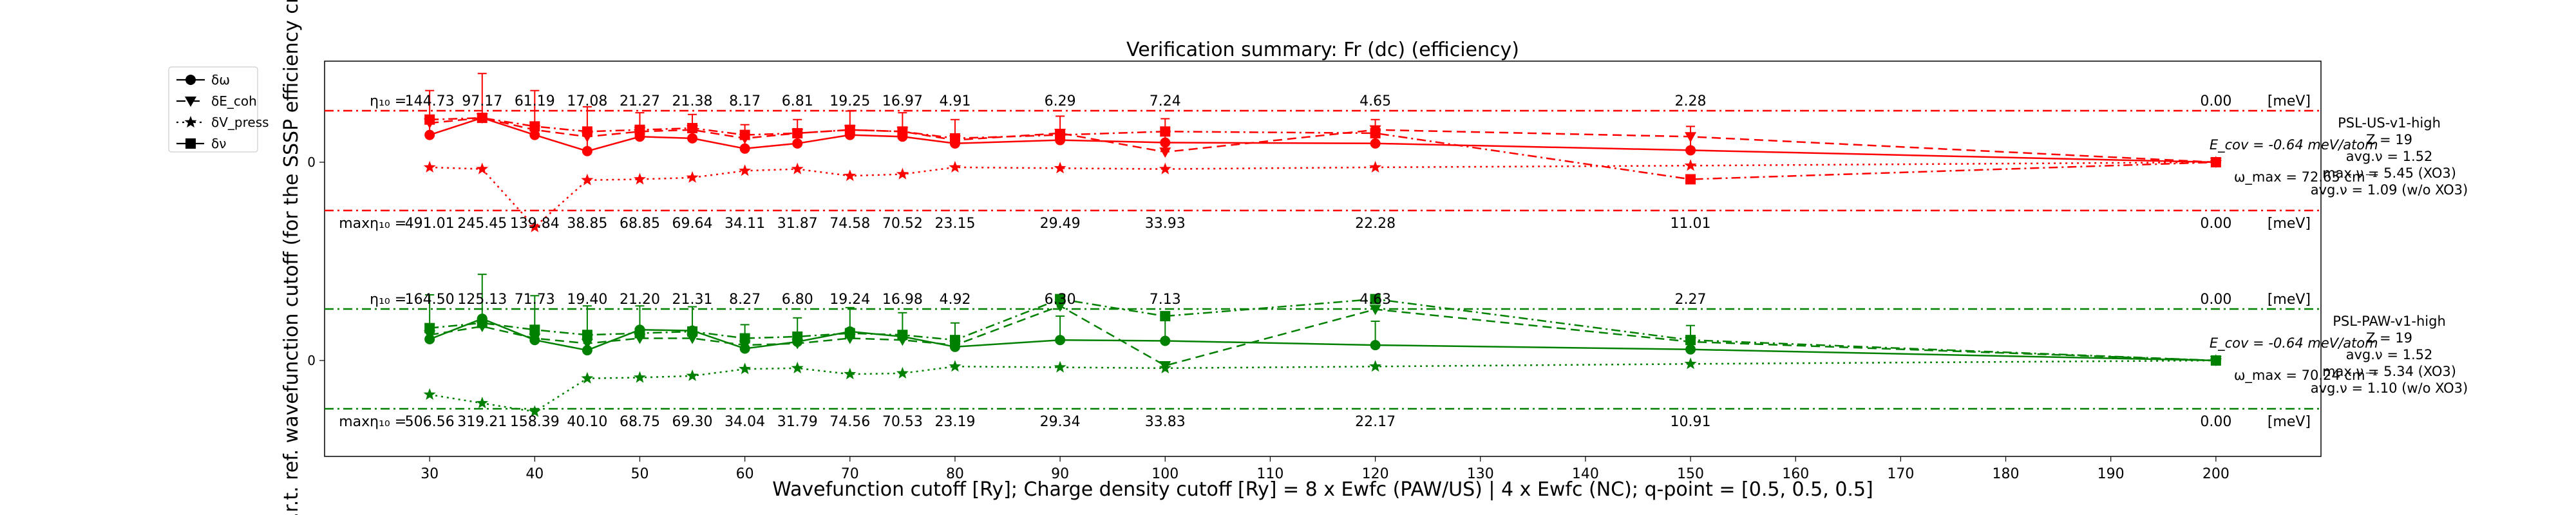  Describe the element at coordinates (1060, 224) in the screenshot. I see `panel-0-max-eta-value-11: 29.49` at that location.